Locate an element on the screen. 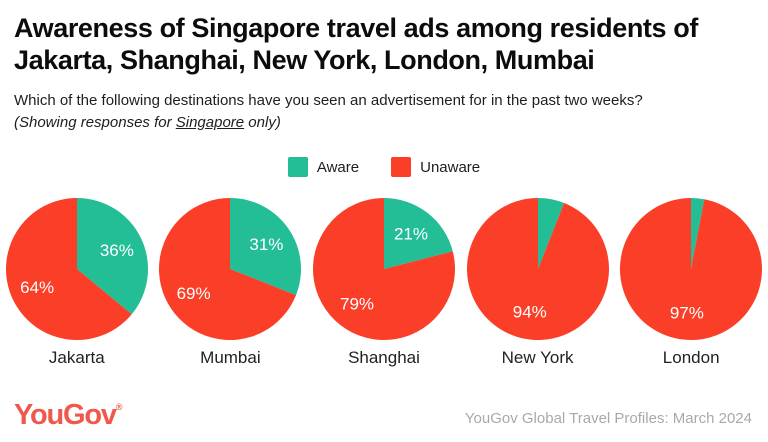 The width and height of the screenshot is (768, 442). city-label: London is located at coordinates (691, 358).